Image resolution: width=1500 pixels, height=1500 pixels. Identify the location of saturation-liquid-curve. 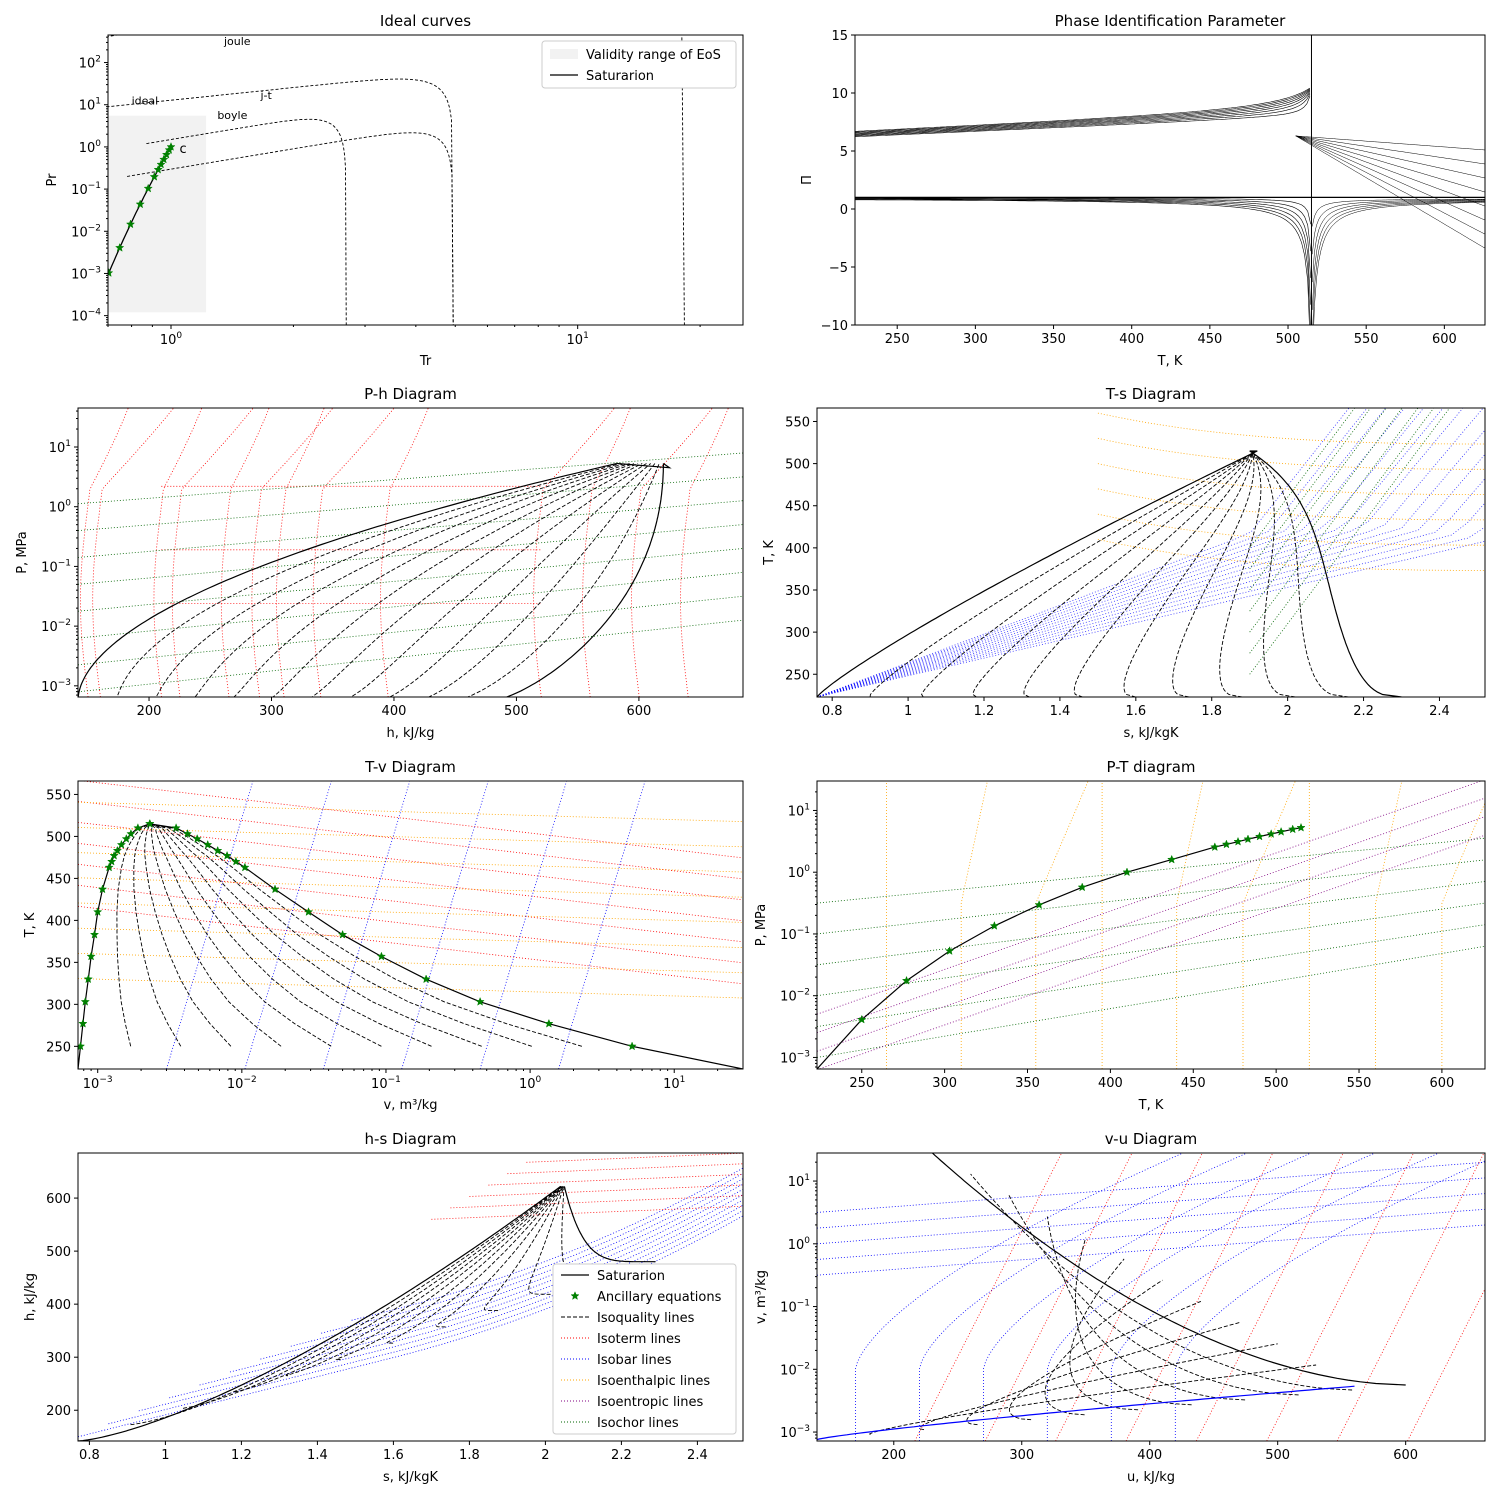
(1037, 573).